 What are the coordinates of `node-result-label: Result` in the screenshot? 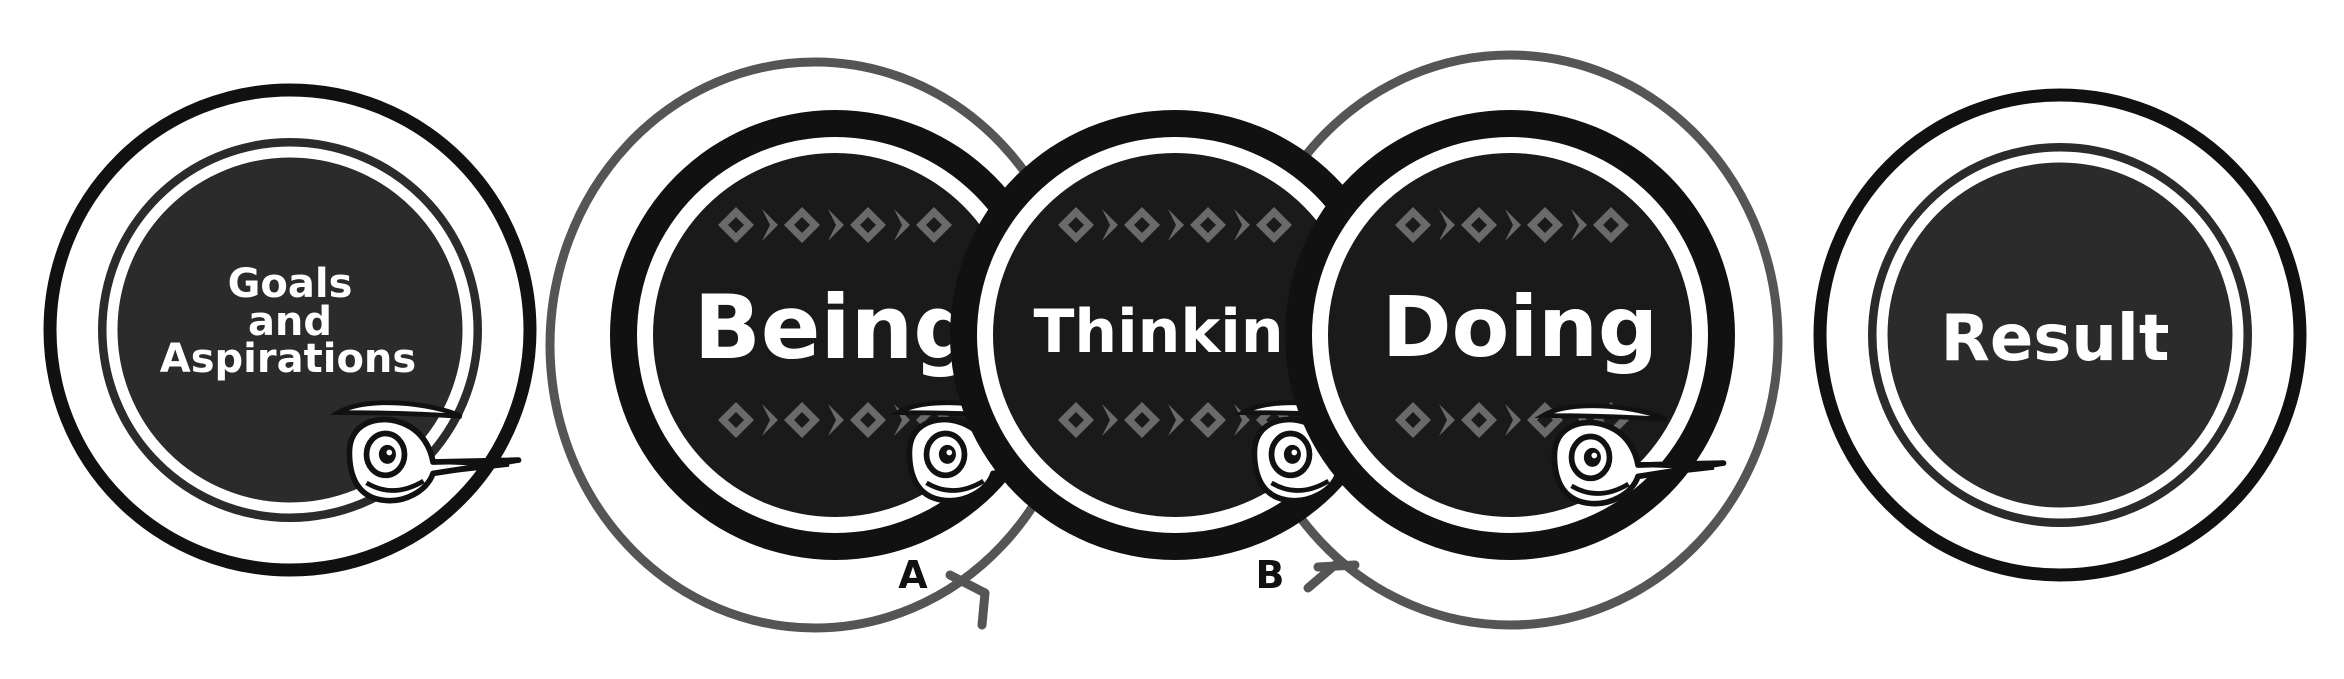 It's located at (2055, 339).